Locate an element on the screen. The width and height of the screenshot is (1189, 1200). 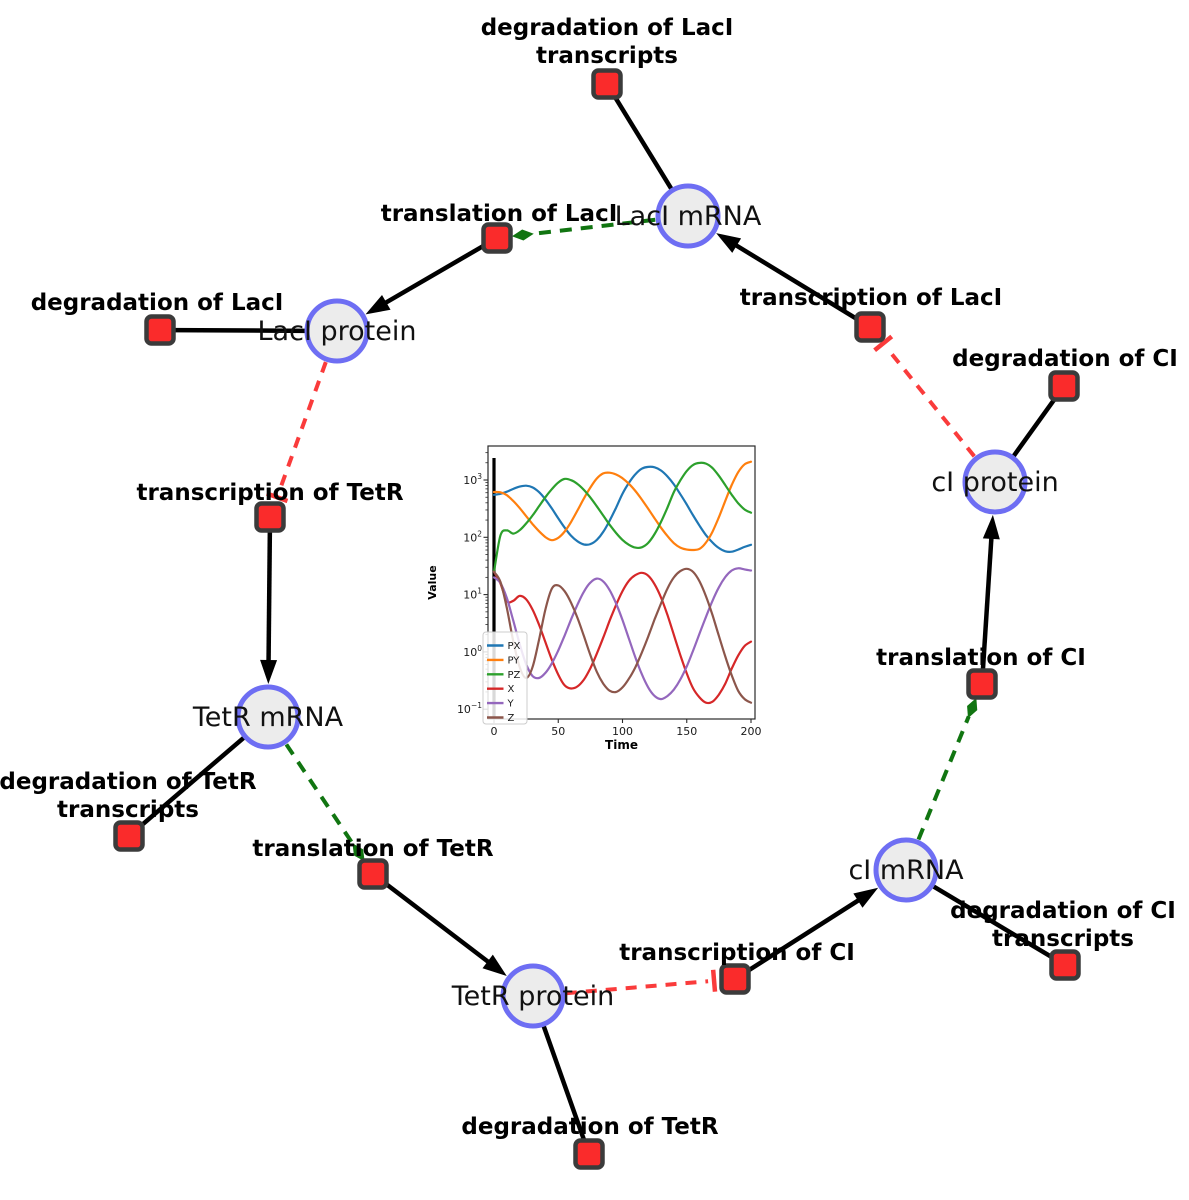
edge-ci-protein-transcription-laci-tbar-icon is located at coordinates (883, 343).